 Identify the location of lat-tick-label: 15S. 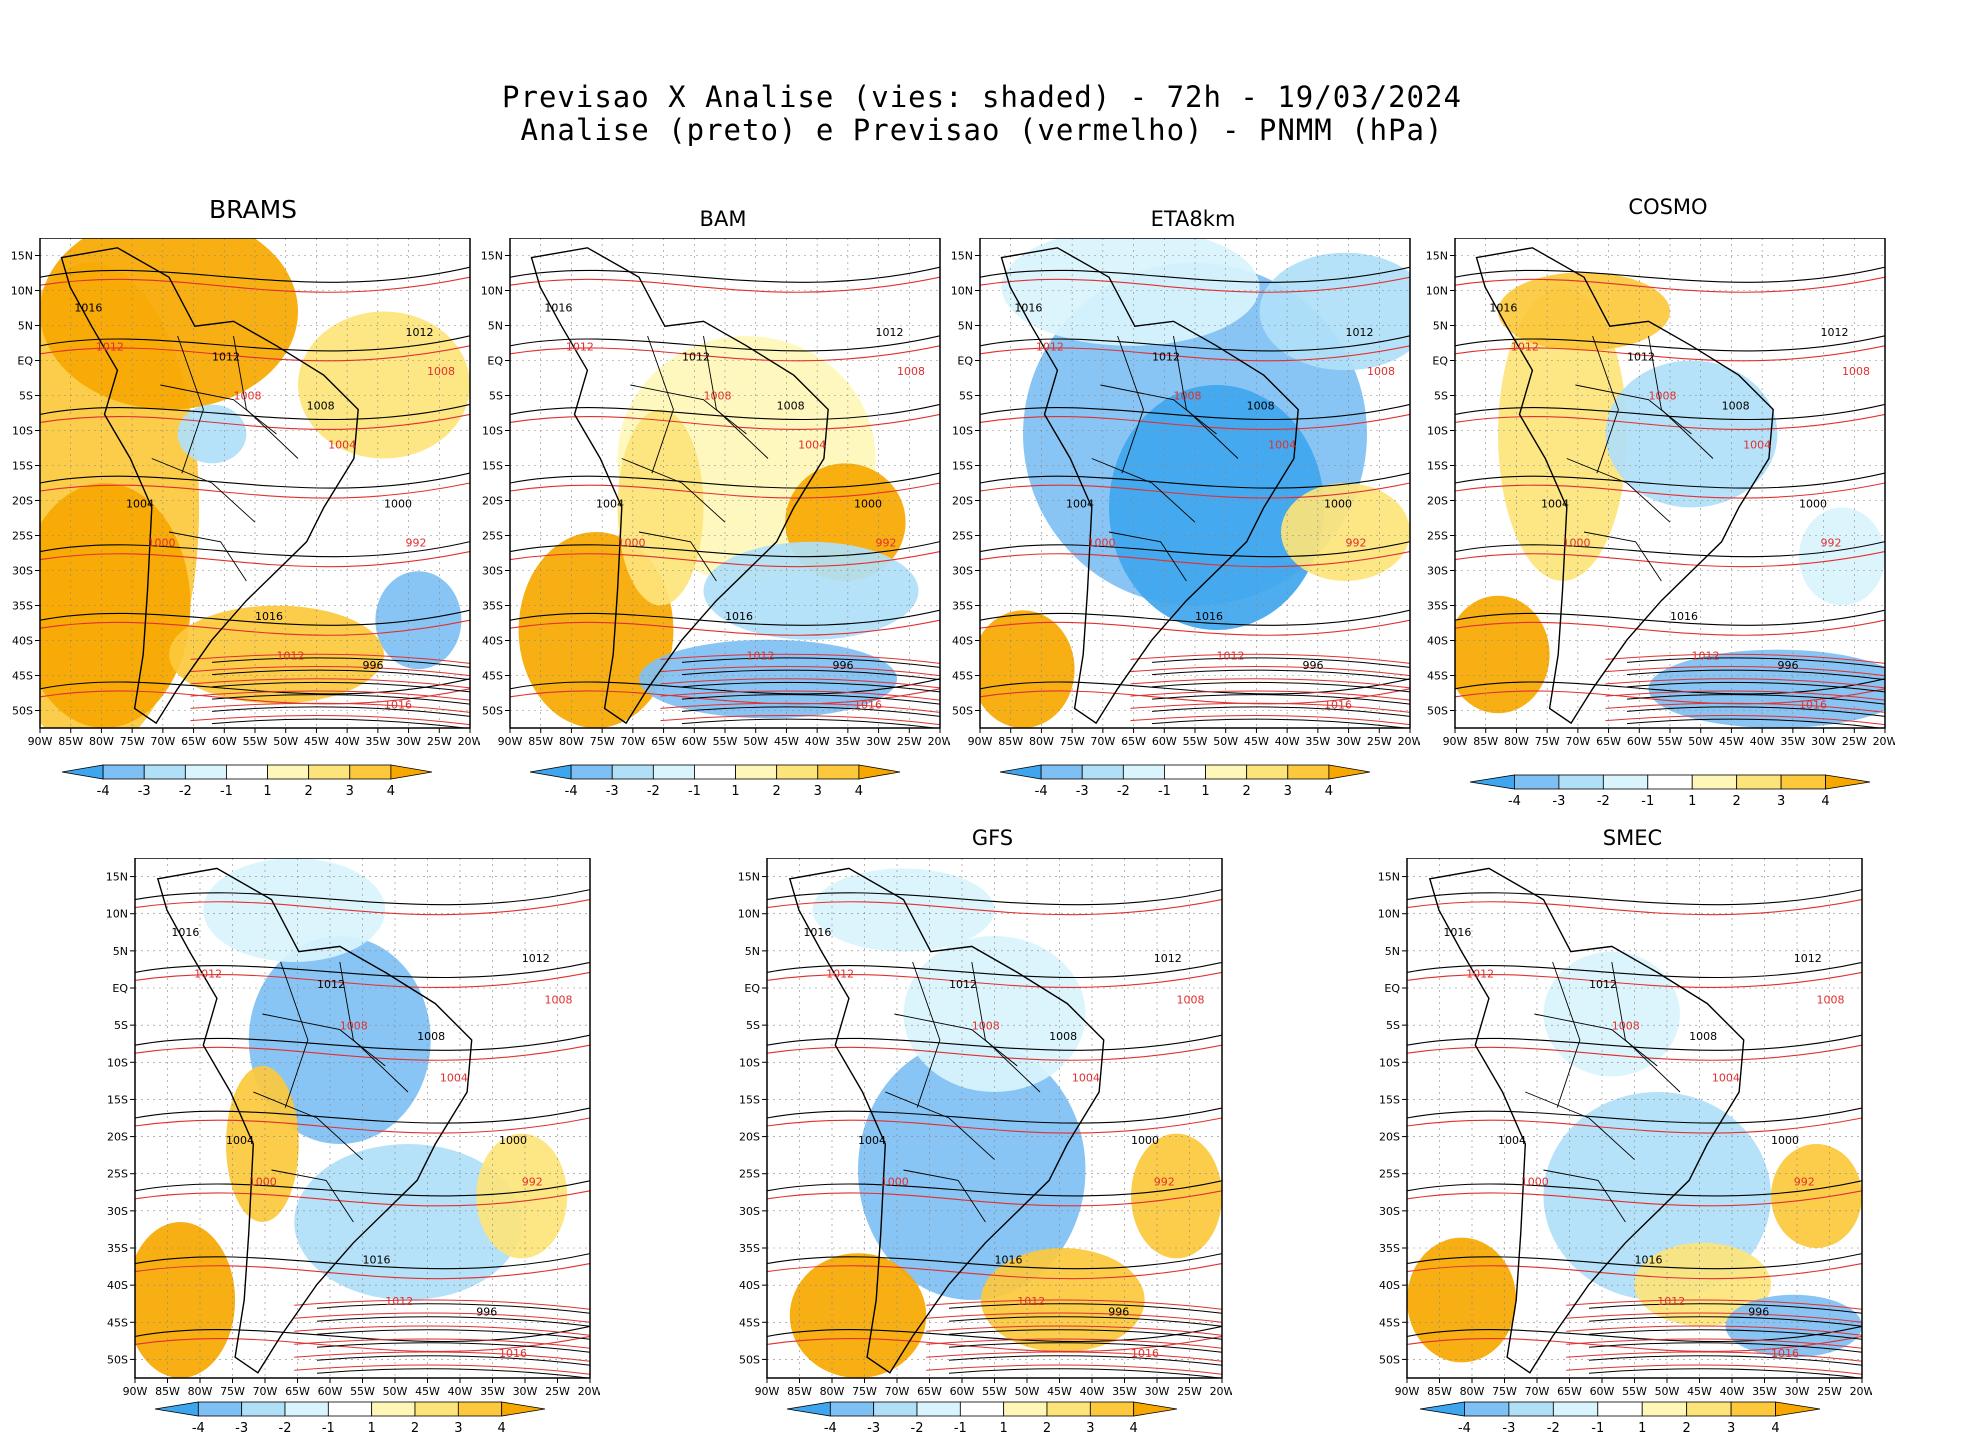
(22, 466).